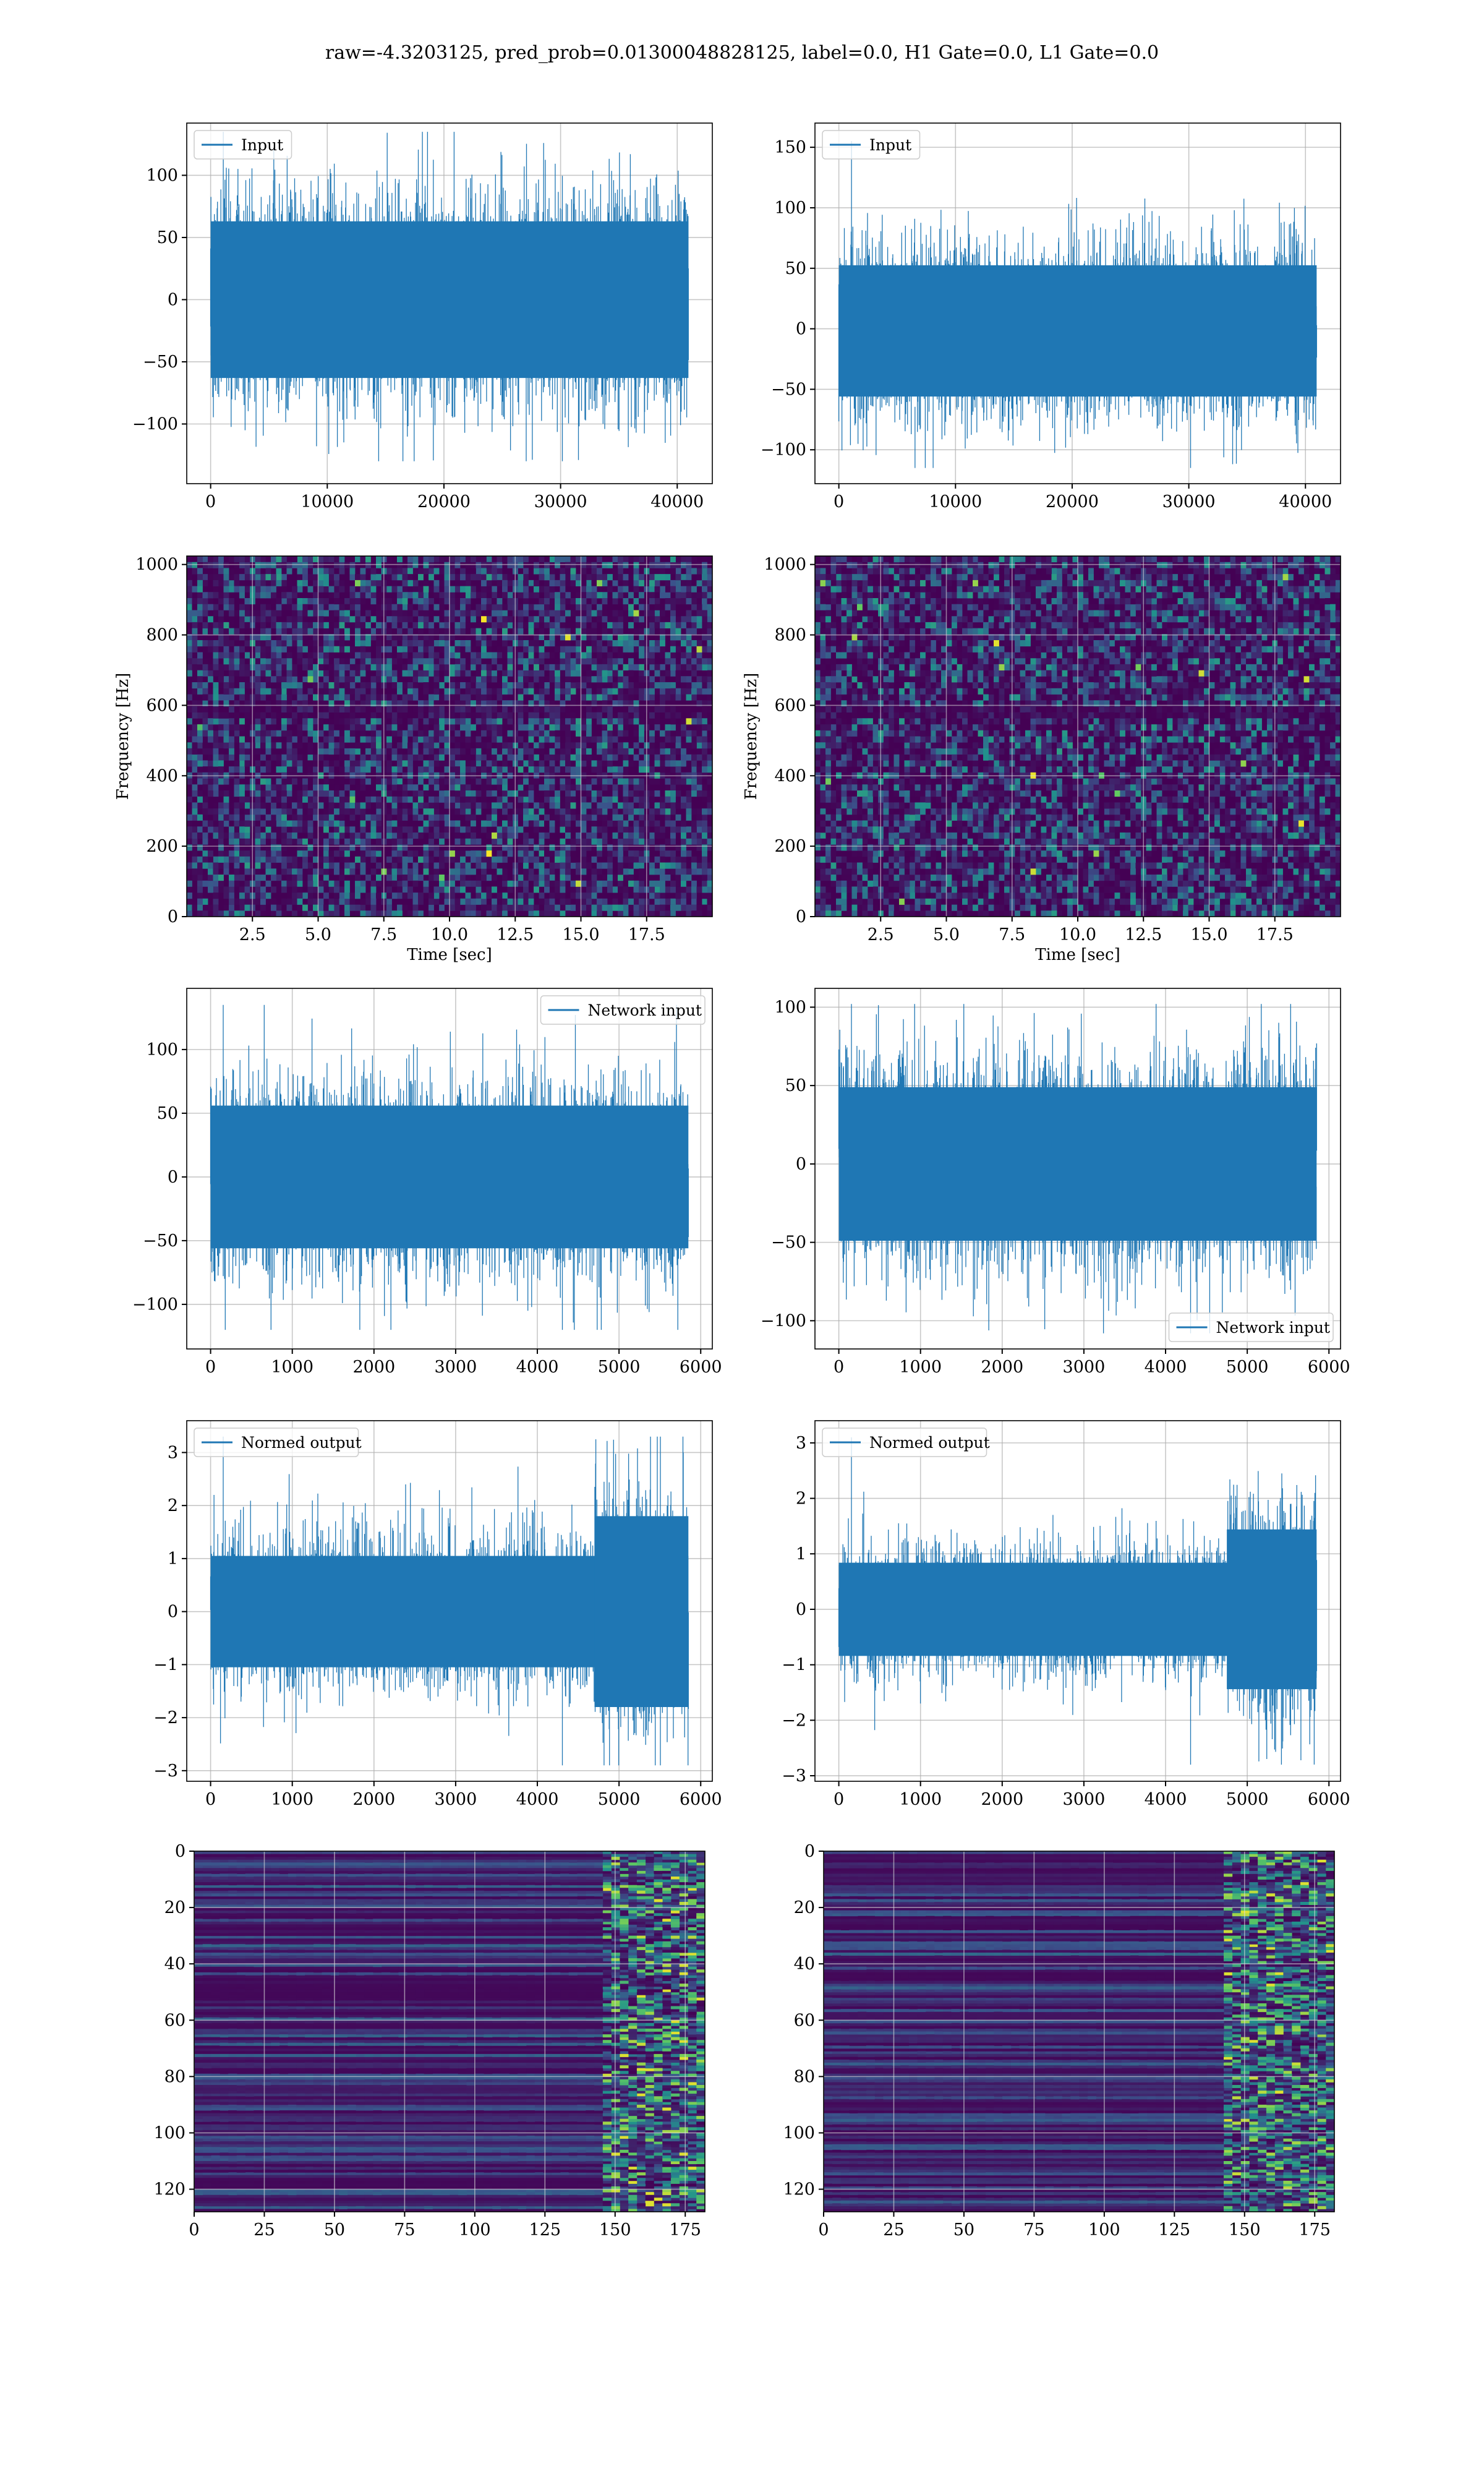 The image size is (1484, 2474). I want to click on legend-box, so click(276, 1442).